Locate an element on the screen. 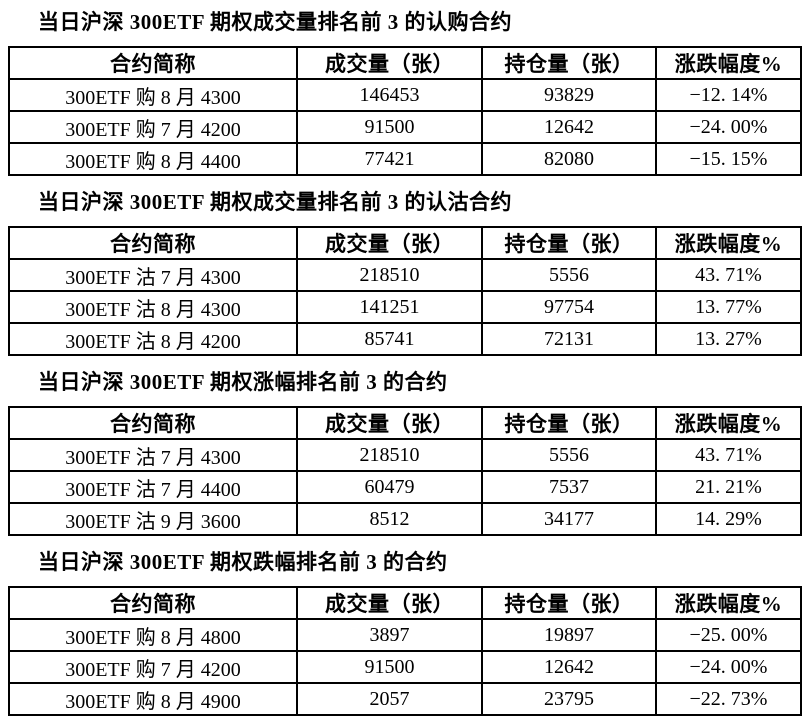 The width and height of the screenshot is (809, 719). table-row: 300ETF 沽 8 月 4300 141251 97754 13. 77% is located at coordinates (405, 307).